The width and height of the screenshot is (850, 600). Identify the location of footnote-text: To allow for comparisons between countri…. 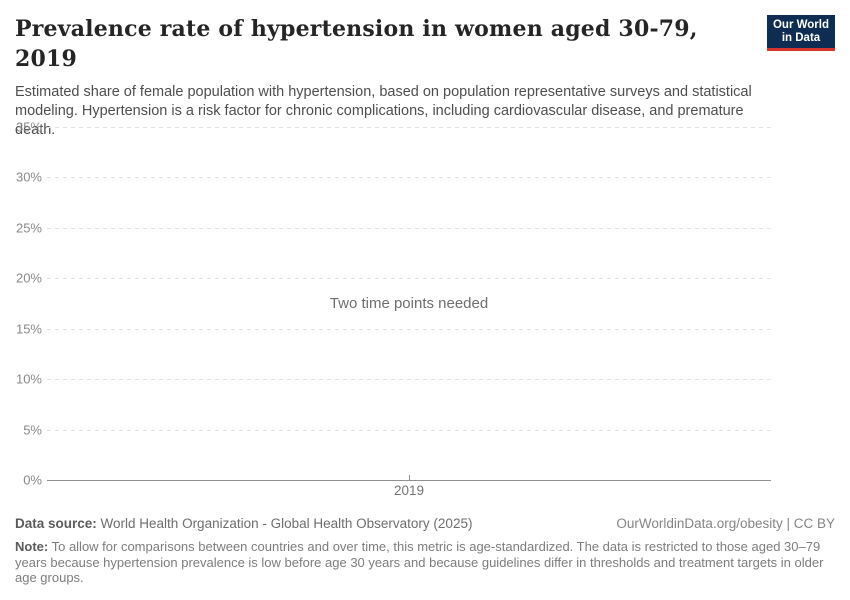
(419, 562).